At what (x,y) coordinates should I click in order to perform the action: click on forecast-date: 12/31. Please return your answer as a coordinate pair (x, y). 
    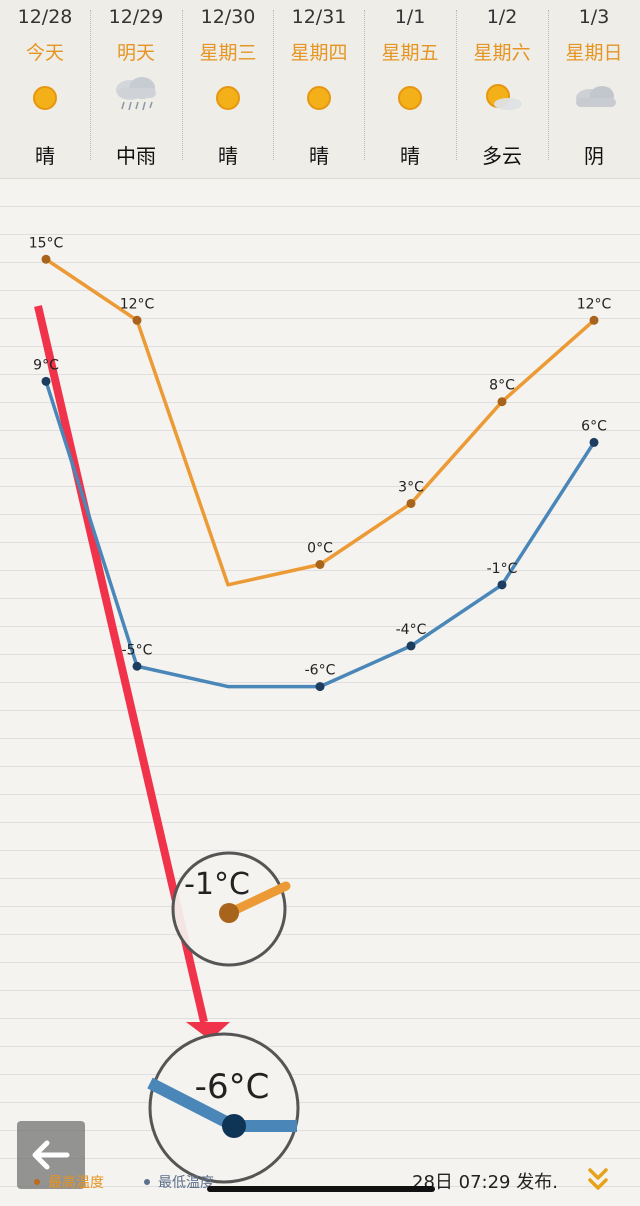
    Looking at the image, I should click on (319, 17).